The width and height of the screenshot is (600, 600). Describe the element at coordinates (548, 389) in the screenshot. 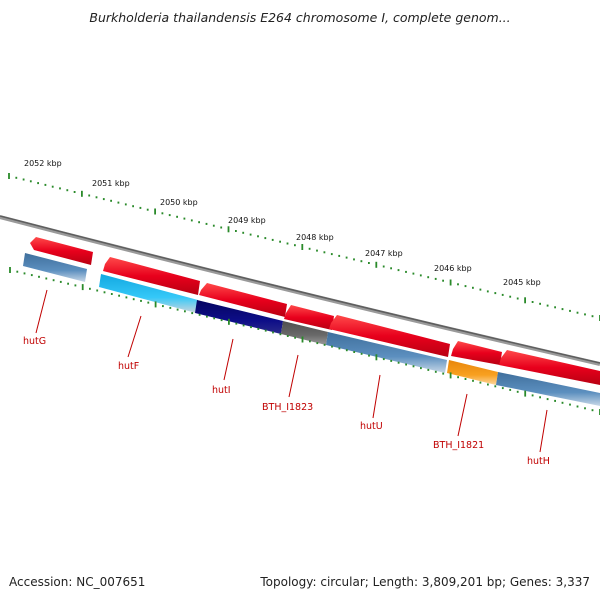

I see `gene-bar-hutH` at that location.